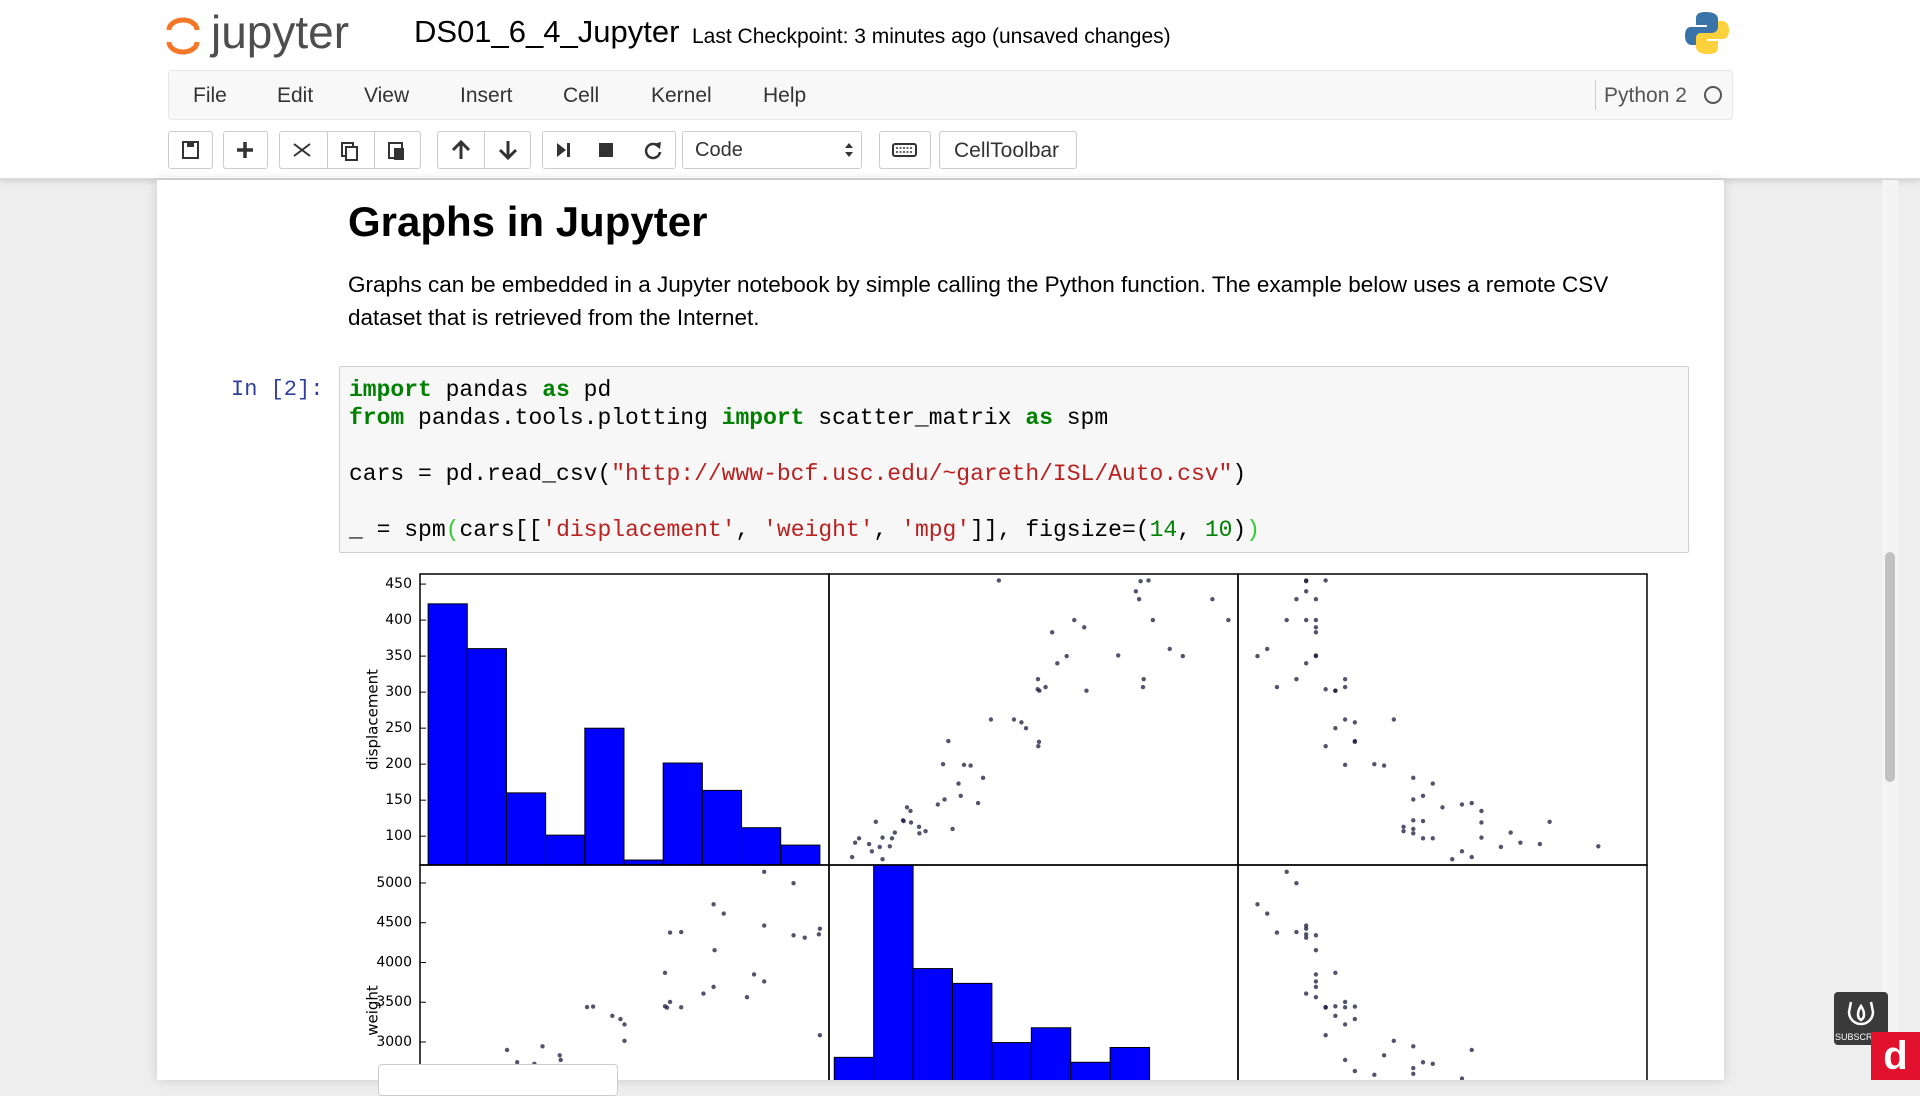 This screenshot has width=1920, height=1096. Describe the element at coordinates (279, 34) in the screenshot. I see `logo-text: jupyter` at that location.